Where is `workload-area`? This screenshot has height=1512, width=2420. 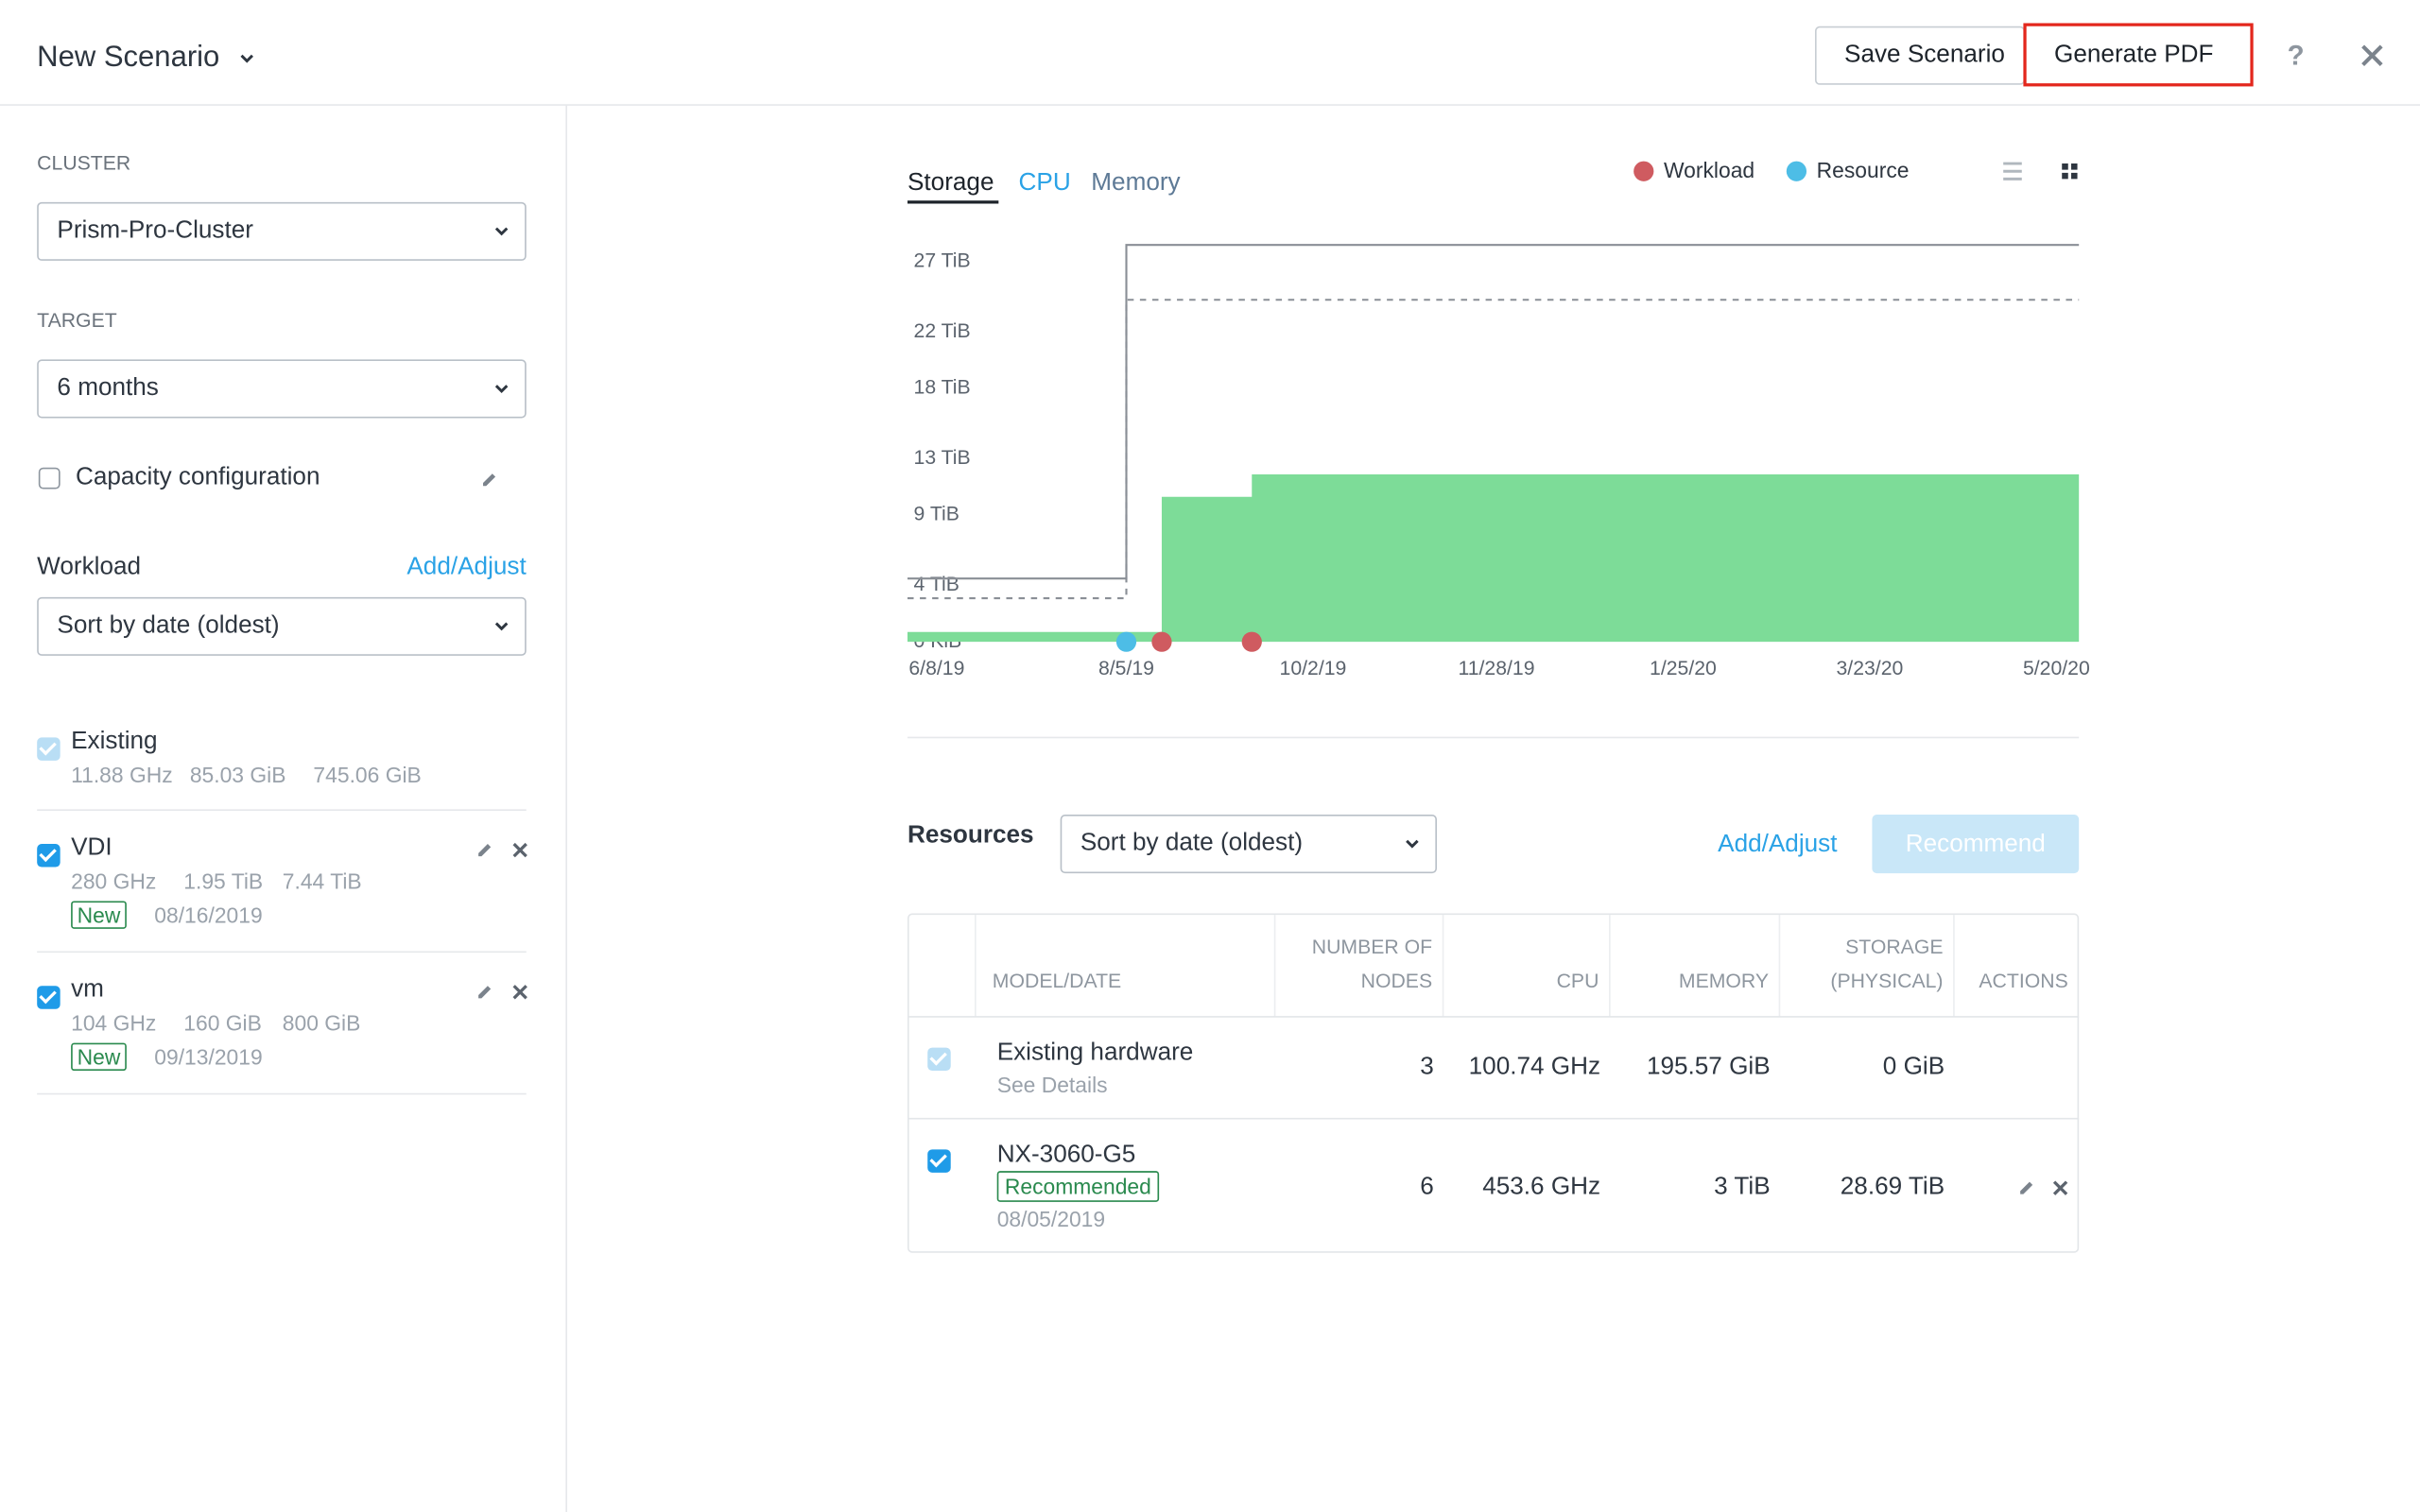 workload-area is located at coordinates (1494, 558).